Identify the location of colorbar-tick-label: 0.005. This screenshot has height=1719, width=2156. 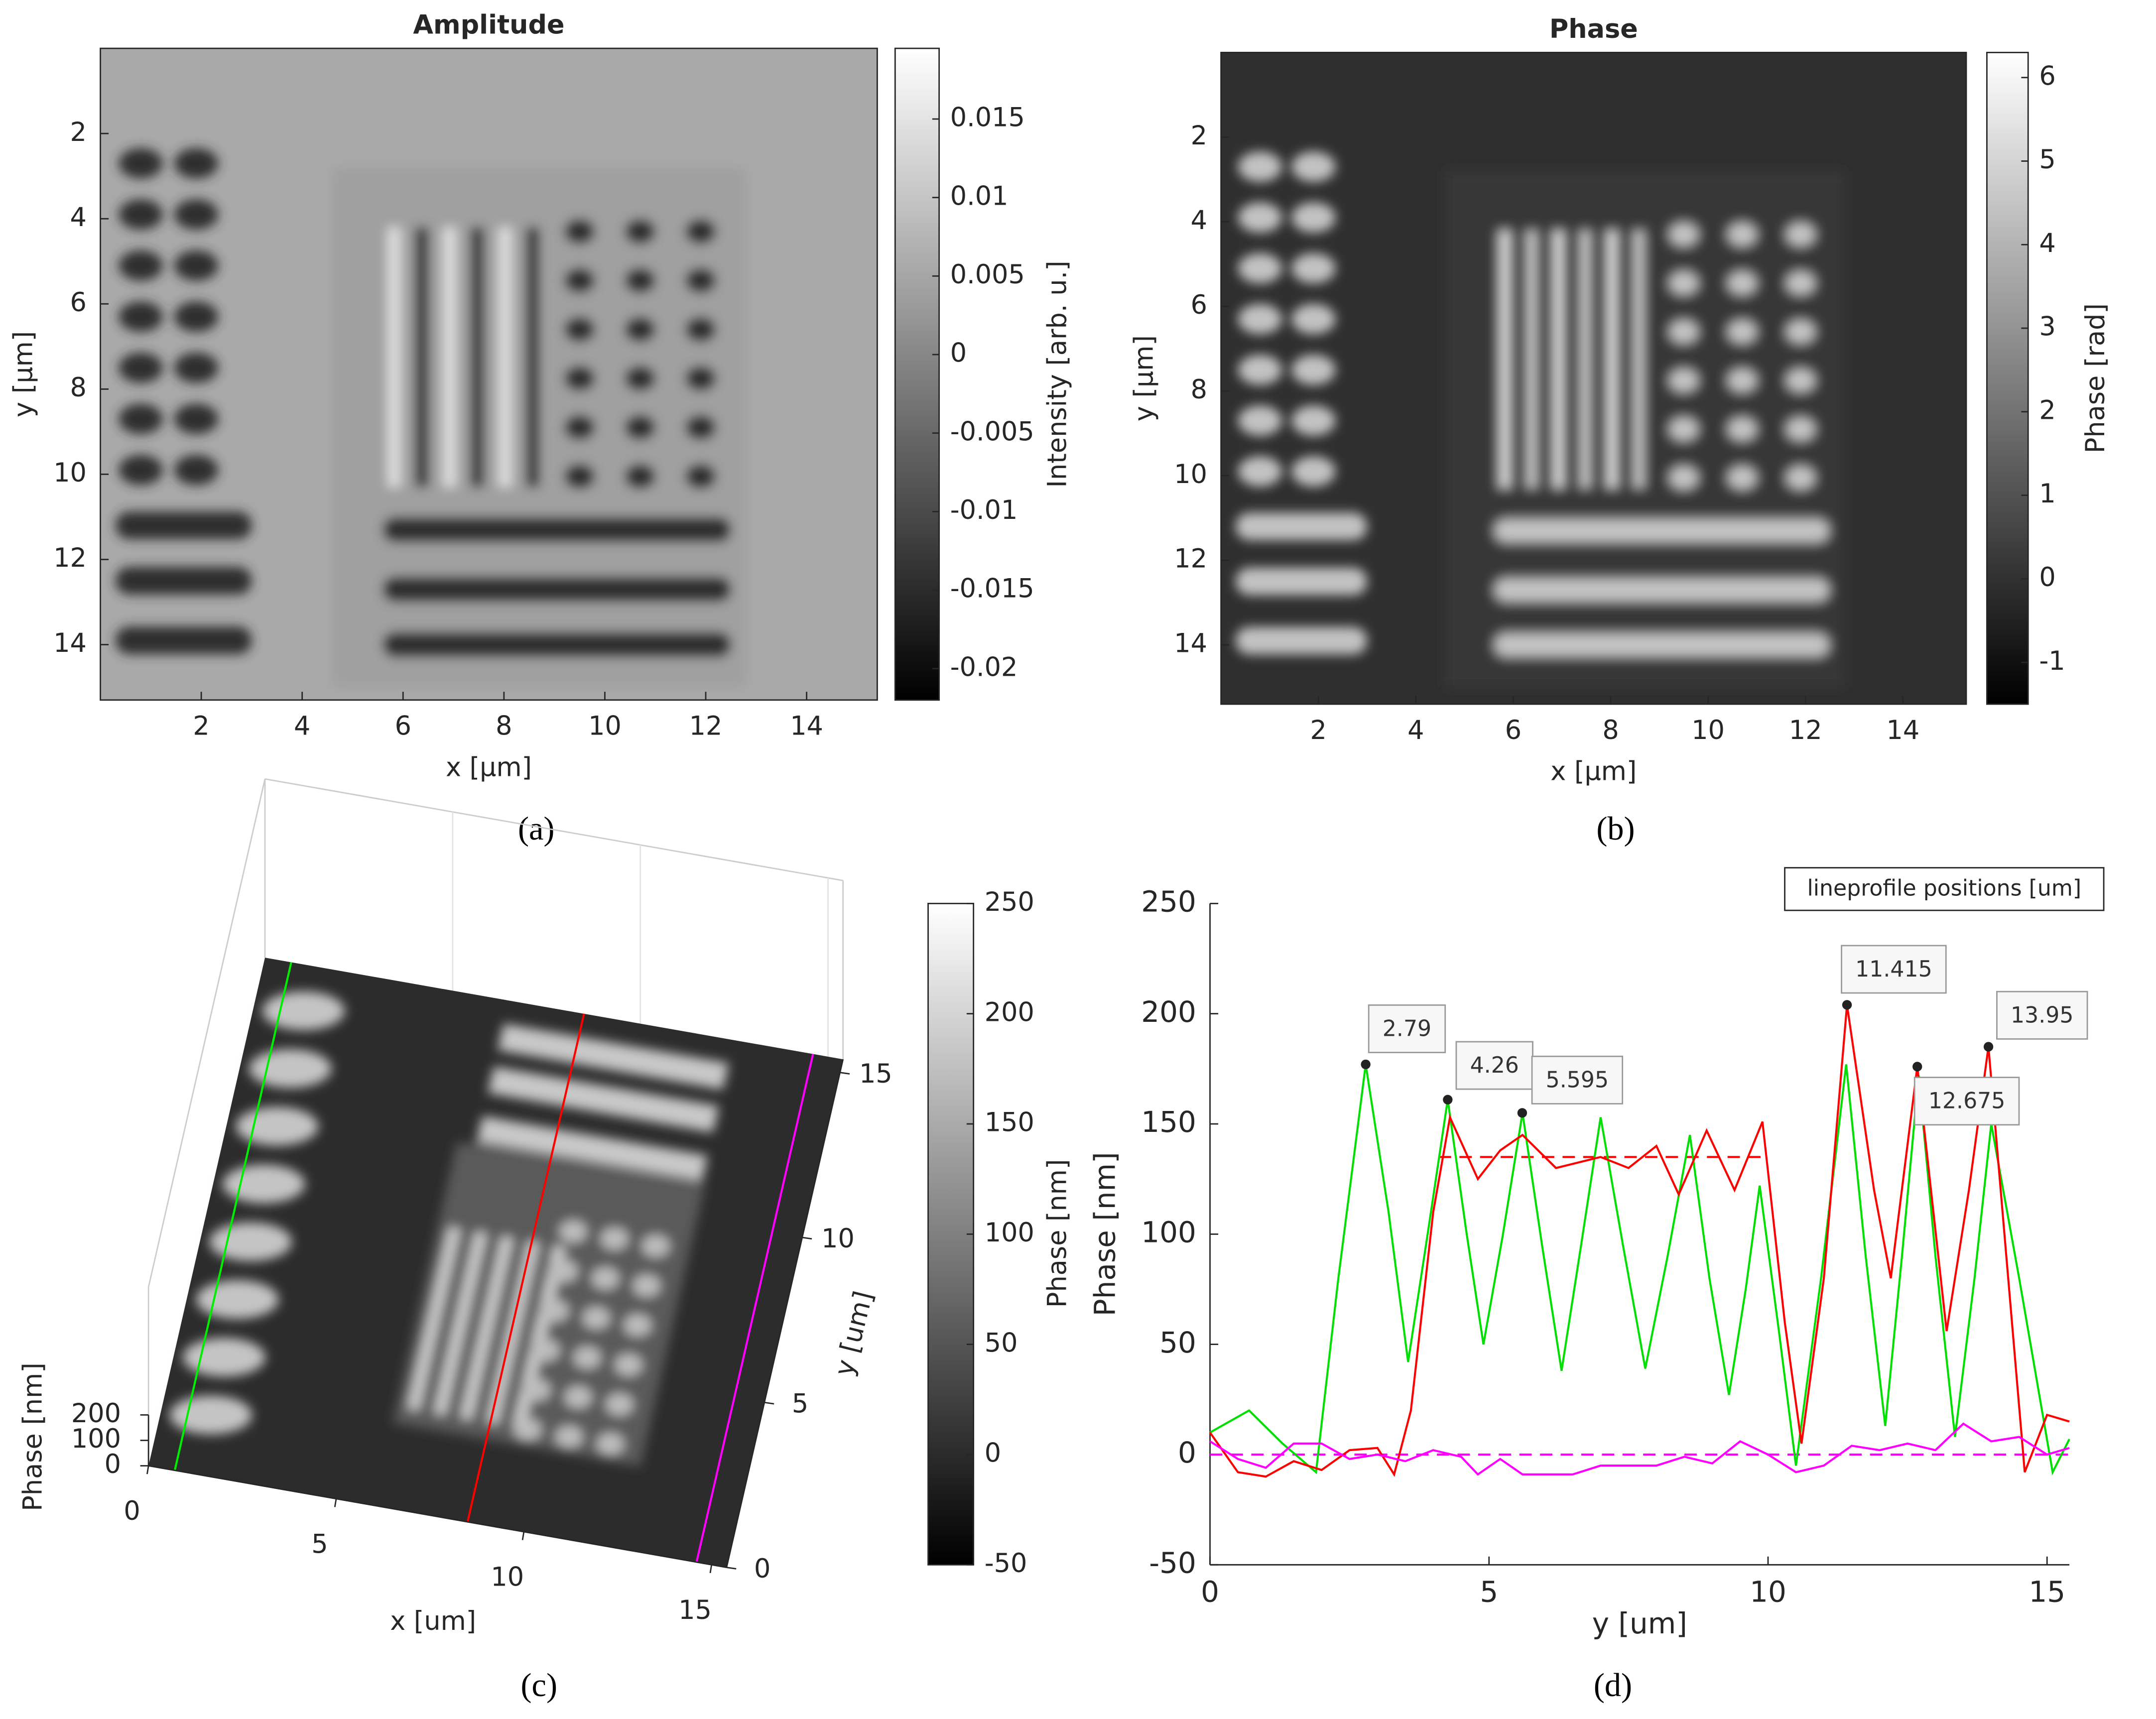
(987, 274).